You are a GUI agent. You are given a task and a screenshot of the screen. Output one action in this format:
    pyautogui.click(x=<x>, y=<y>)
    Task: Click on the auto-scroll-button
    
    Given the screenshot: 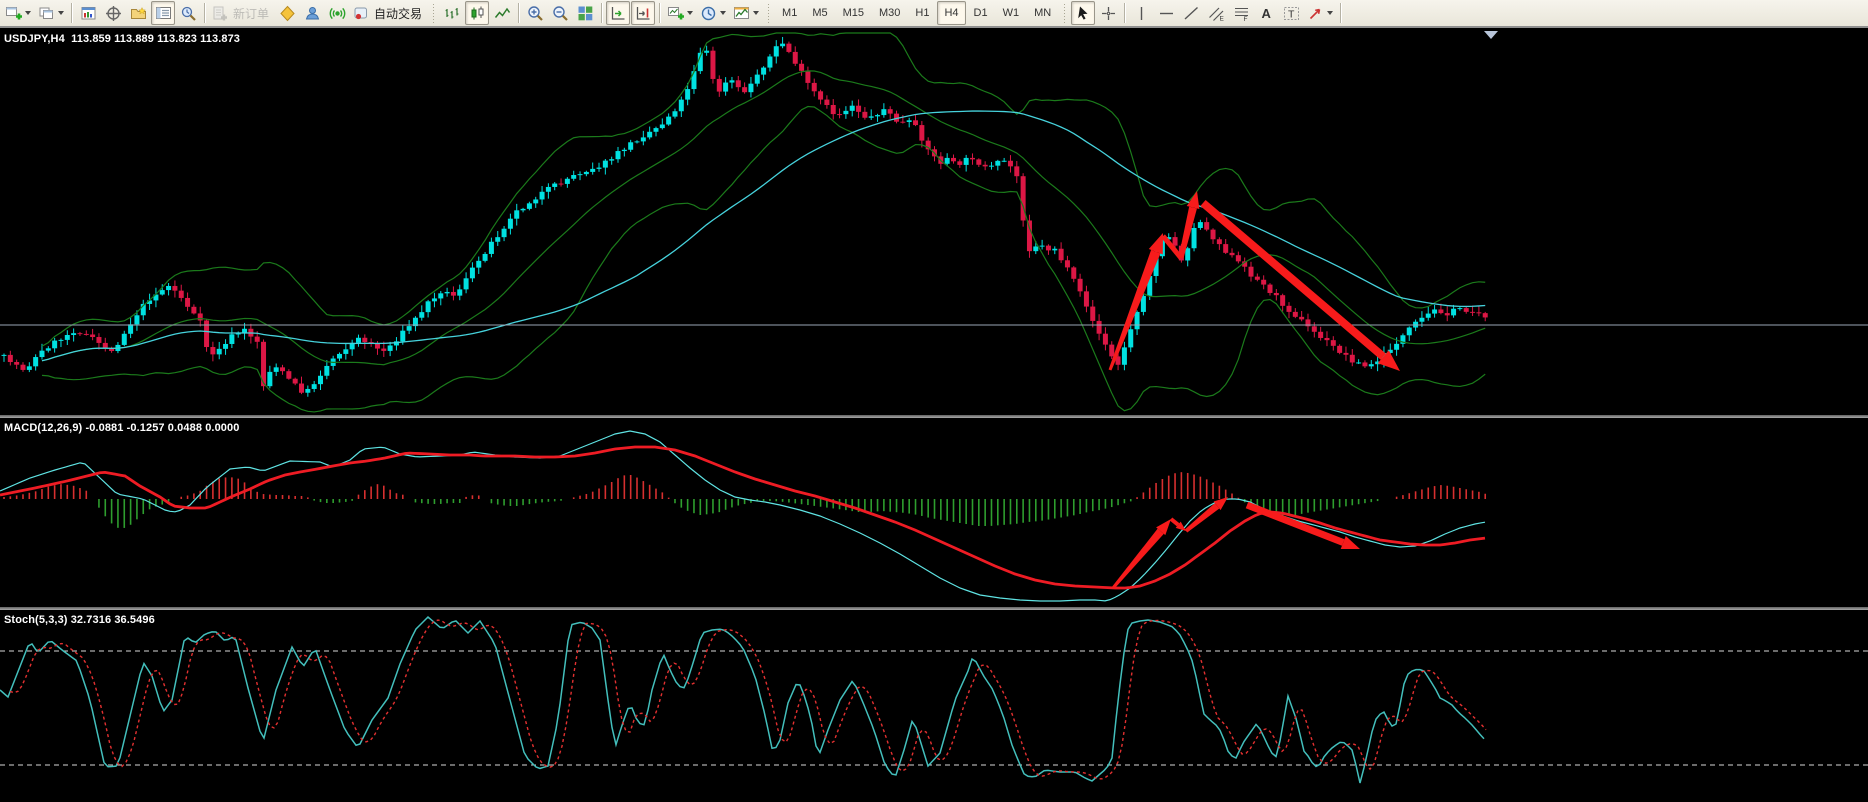 What is the action you would take?
    pyautogui.click(x=618, y=13)
    